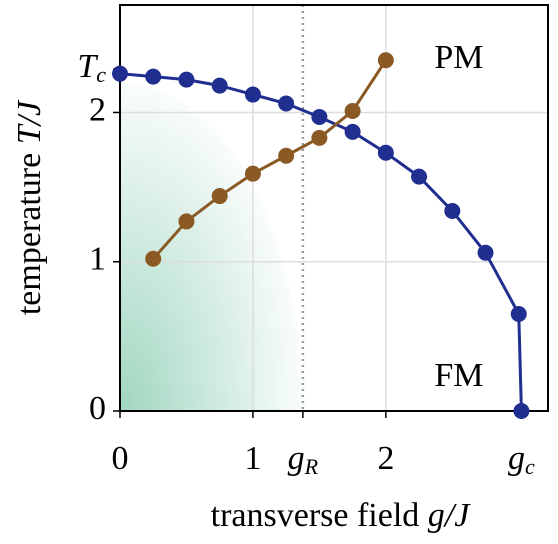  I want to click on x-tick-label: gR, so click(303, 459).